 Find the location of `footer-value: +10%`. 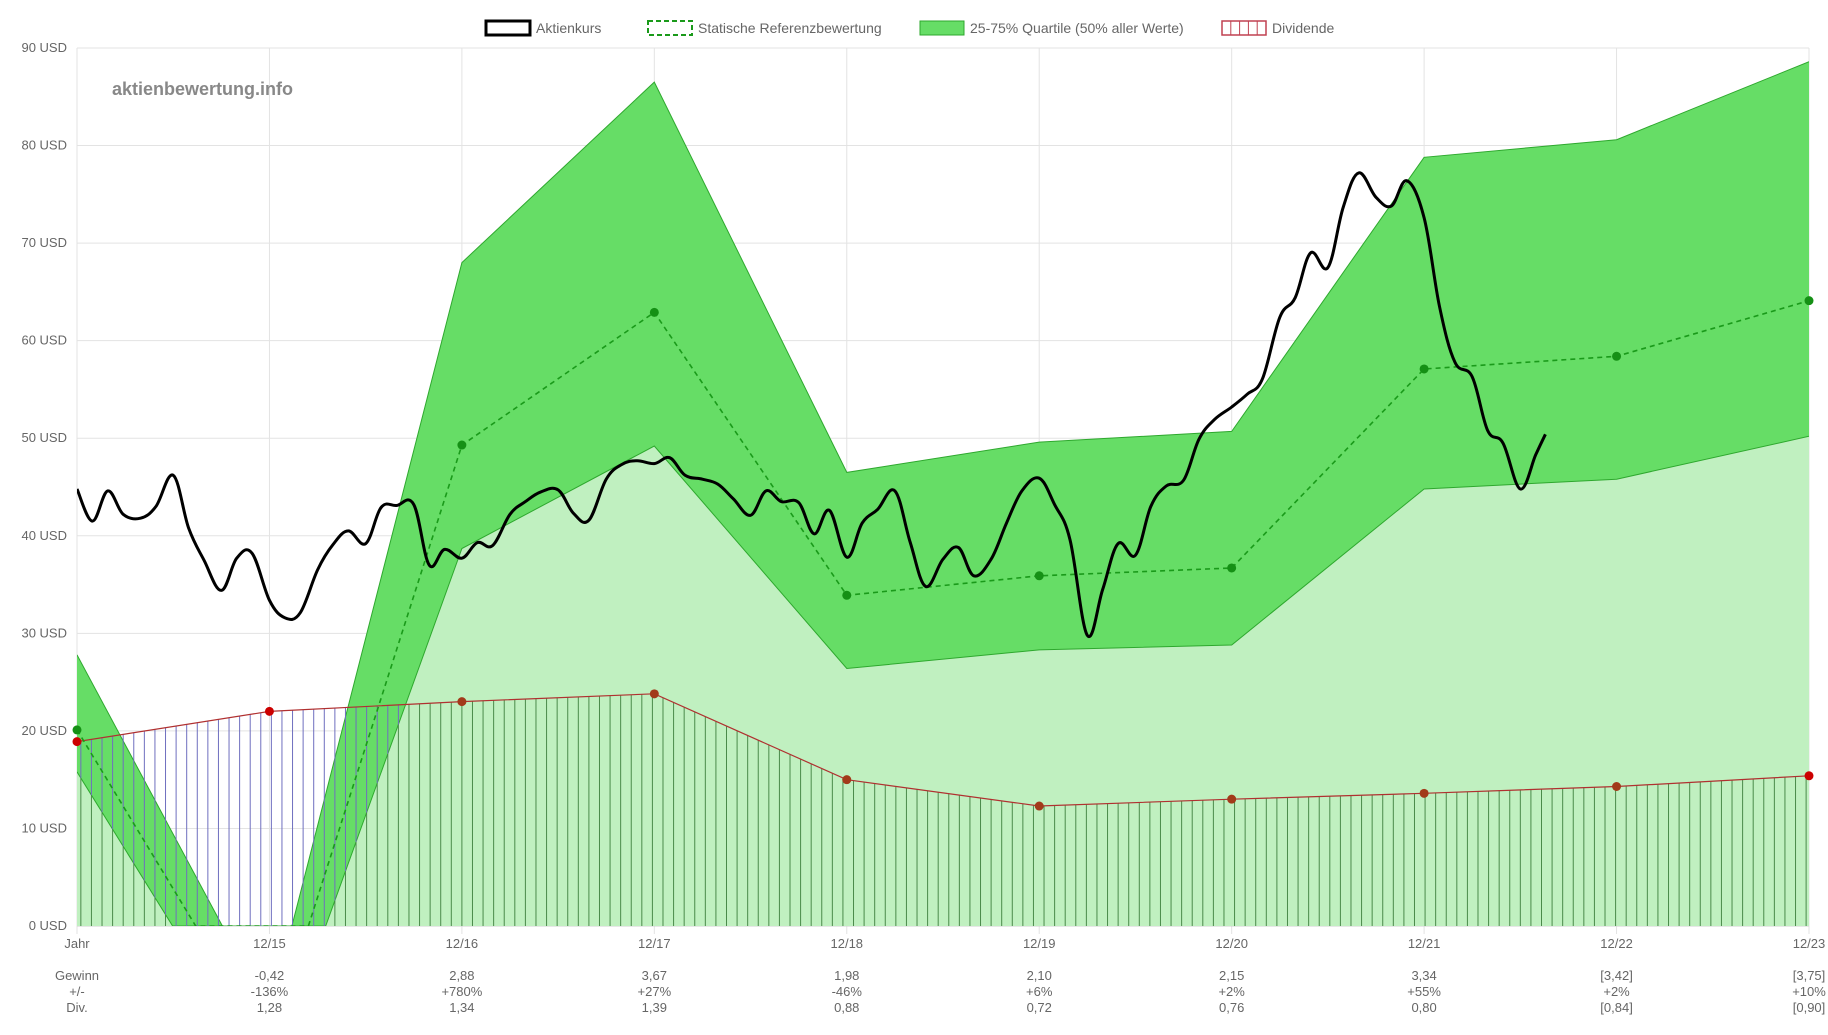

footer-value: +10% is located at coordinates (1809, 991).